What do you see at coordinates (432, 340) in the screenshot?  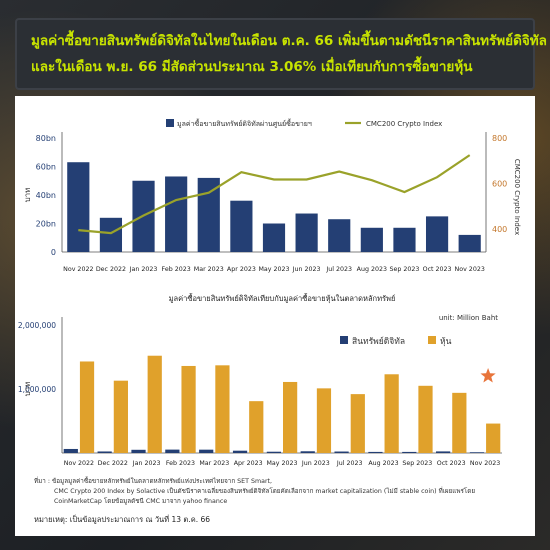 I see `legend-swatch-stock` at bounding box center [432, 340].